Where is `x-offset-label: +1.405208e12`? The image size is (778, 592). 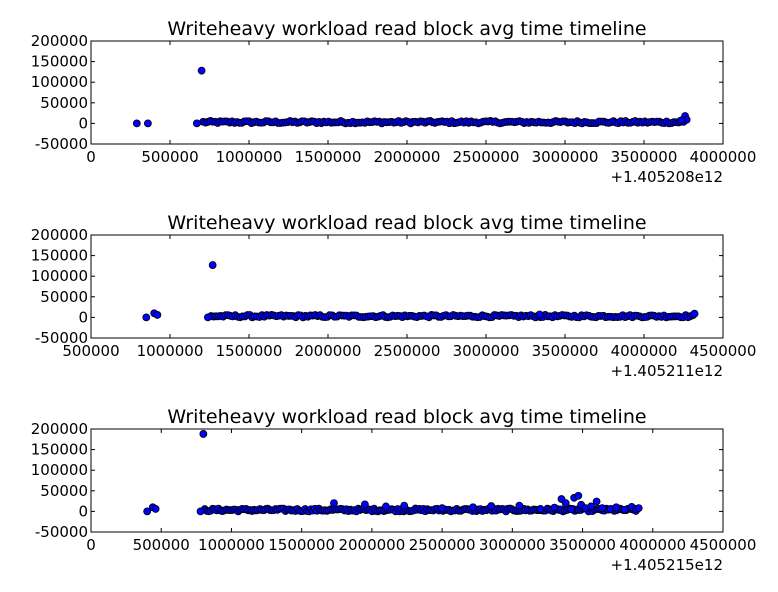
x-offset-label: +1.405208e12 is located at coordinates (667, 177).